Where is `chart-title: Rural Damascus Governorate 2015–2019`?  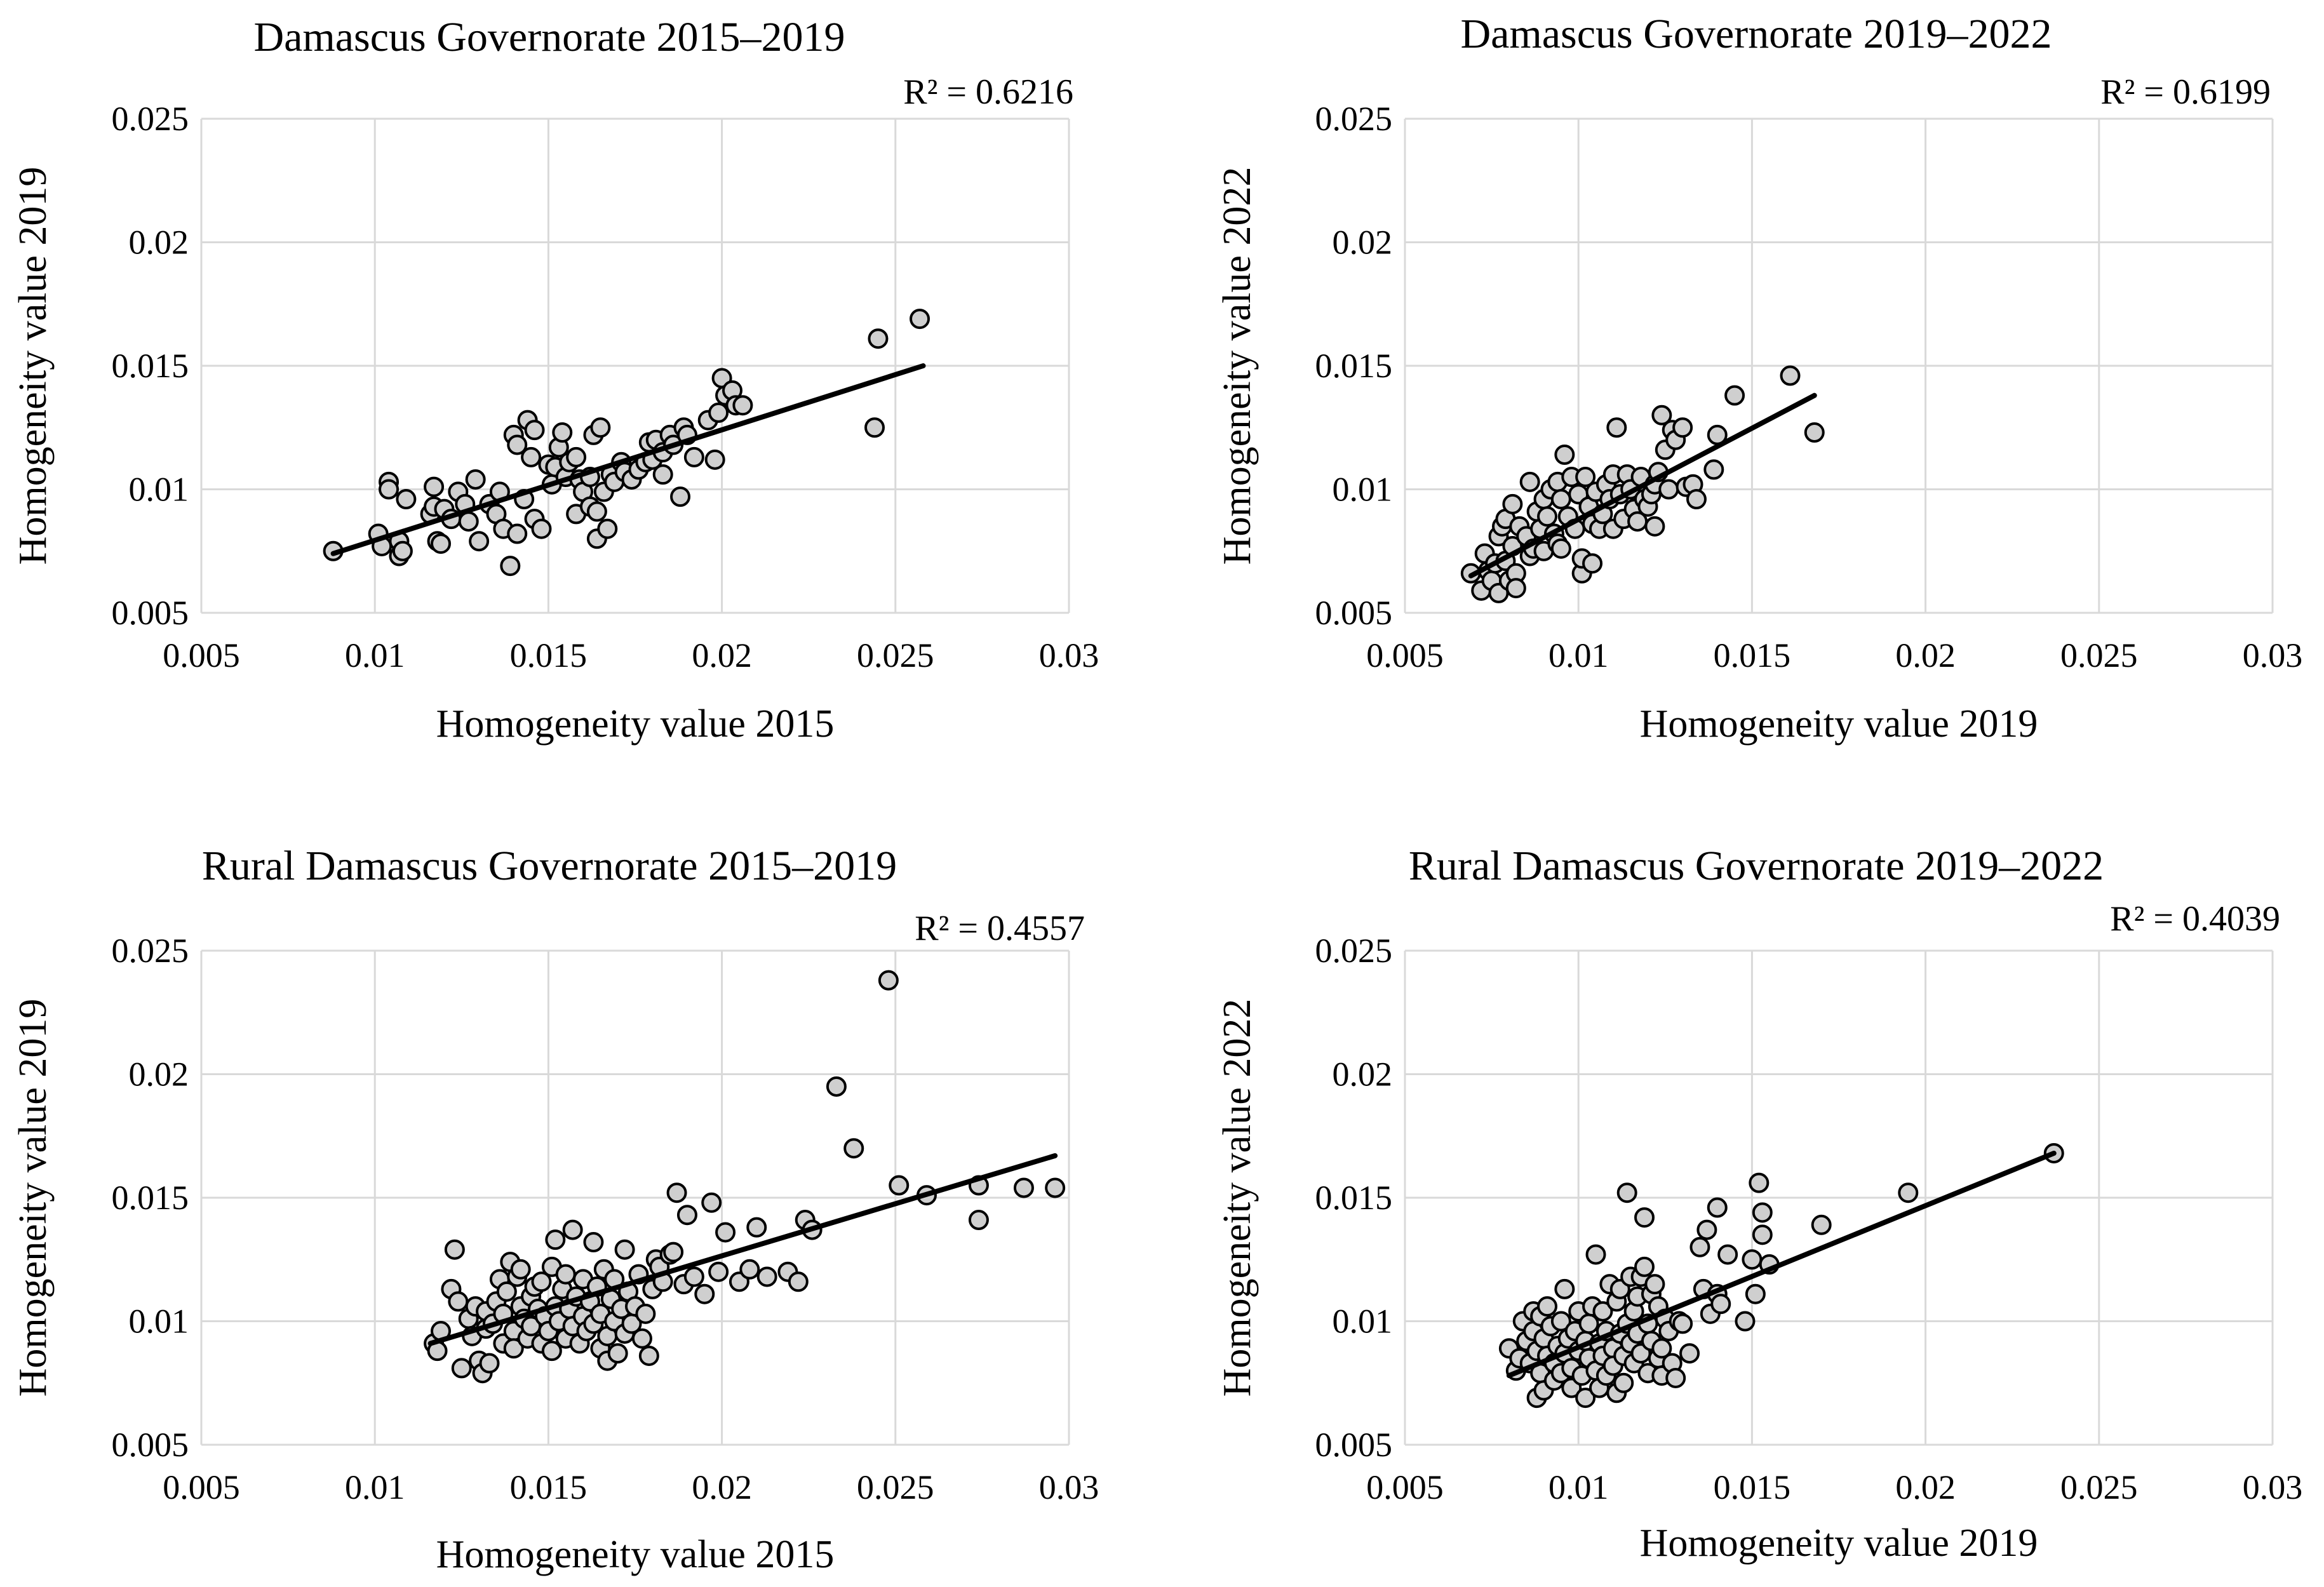 chart-title: Rural Damascus Governorate 2015–2019 is located at coordinates (549, 866).